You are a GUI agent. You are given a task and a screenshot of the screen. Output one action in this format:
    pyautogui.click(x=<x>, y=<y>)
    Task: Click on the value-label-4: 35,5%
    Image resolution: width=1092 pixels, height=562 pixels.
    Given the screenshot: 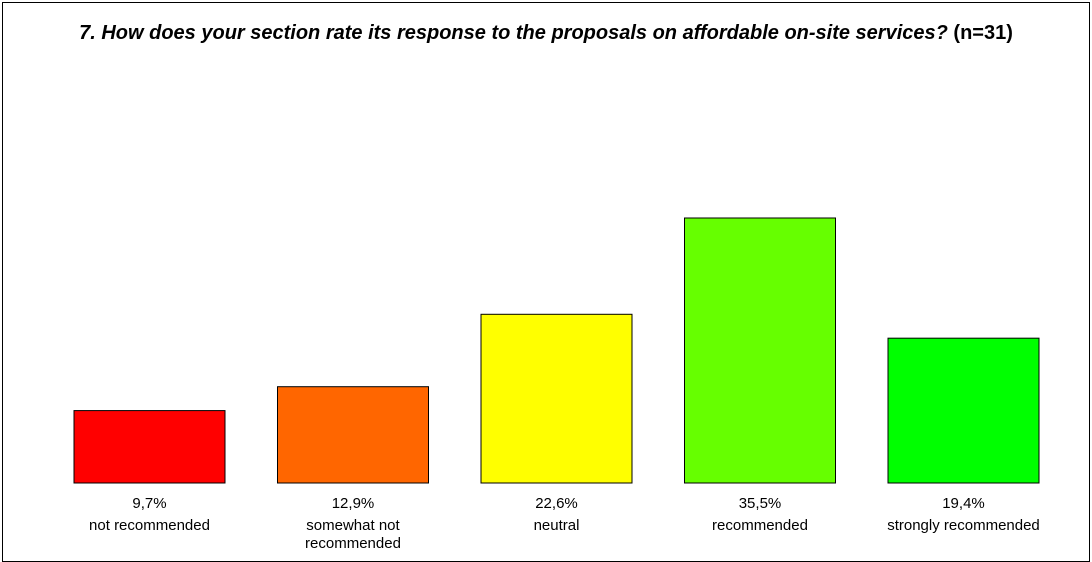 What is the action you would take?
    pyautogui.click(x=760, y=503)
    